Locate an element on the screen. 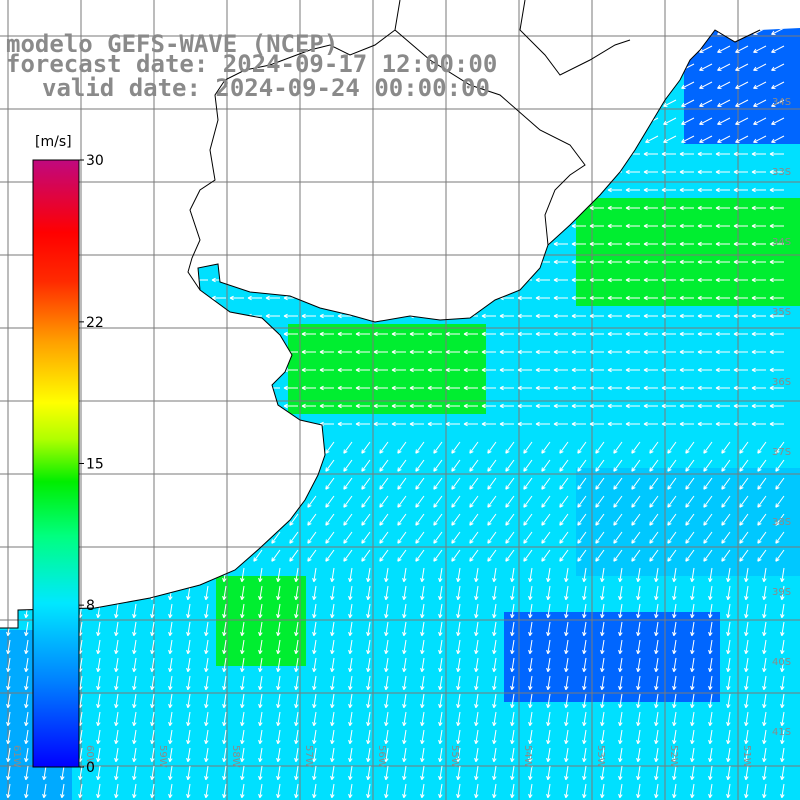 The width and height of the screenshot is (800, 800). latitude-label: 37S is located at coordinates (781, 452).